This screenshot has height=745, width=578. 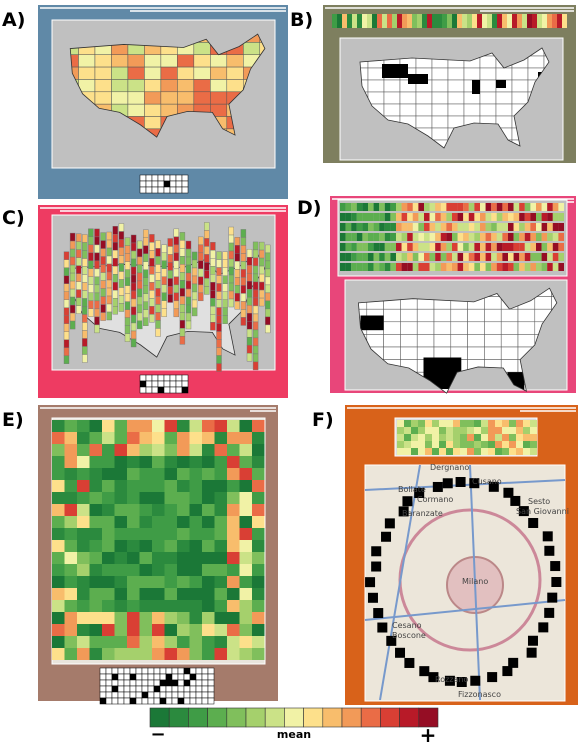 What do you see at coordinates (508, 492) in the screenshot?
I see `sensor` at bounding box center [508, 492].